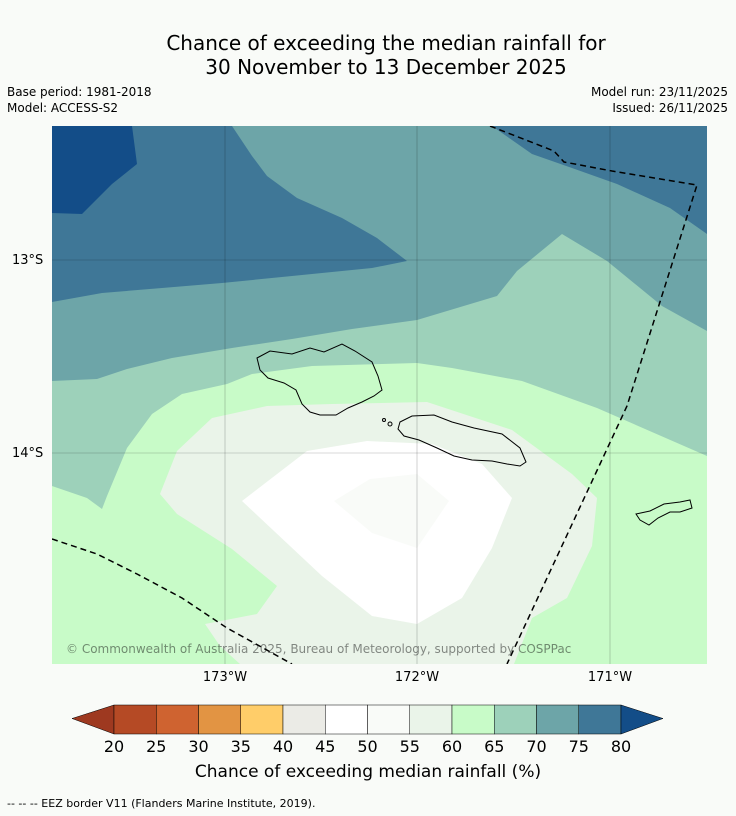 The image size is (736, 816). What do you see at coordinates (28, 260) in the screenshot?
I see `lat-label-13s: 13°S` at bounding box center [28, 260].